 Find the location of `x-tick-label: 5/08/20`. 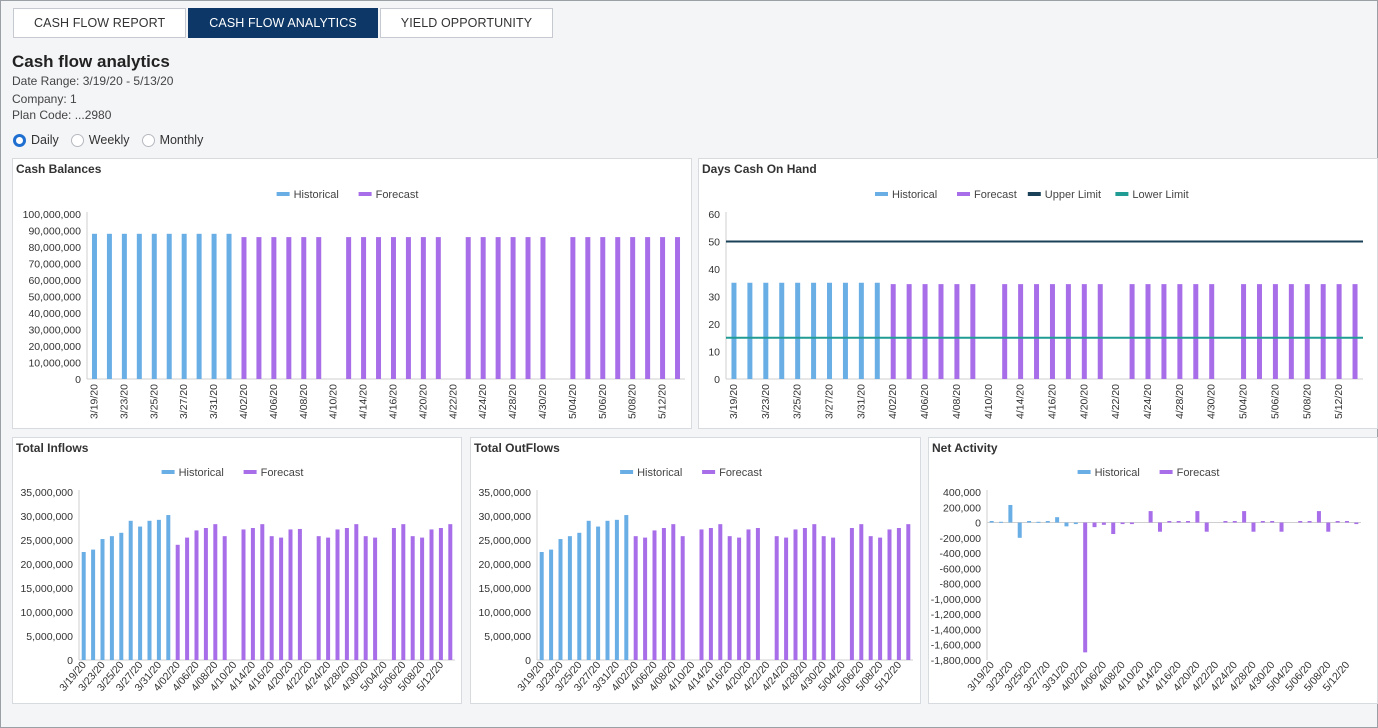

x-tick-label: 5/08/20 is located at coordinates (633, 401).